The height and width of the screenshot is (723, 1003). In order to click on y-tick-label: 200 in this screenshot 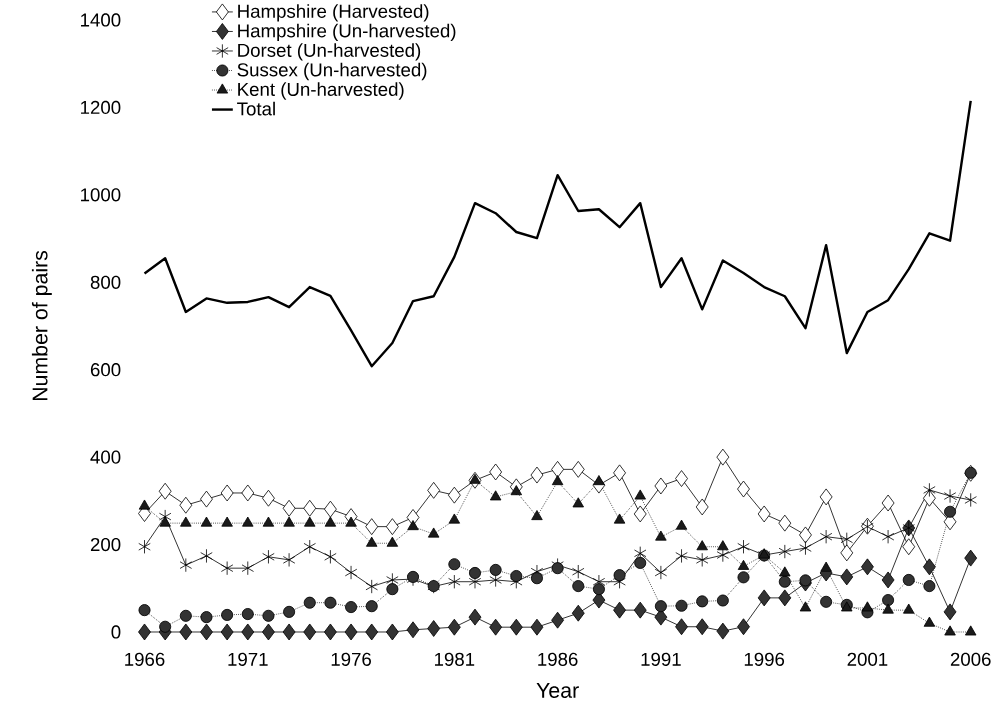, I will do `click(105, 544)`.